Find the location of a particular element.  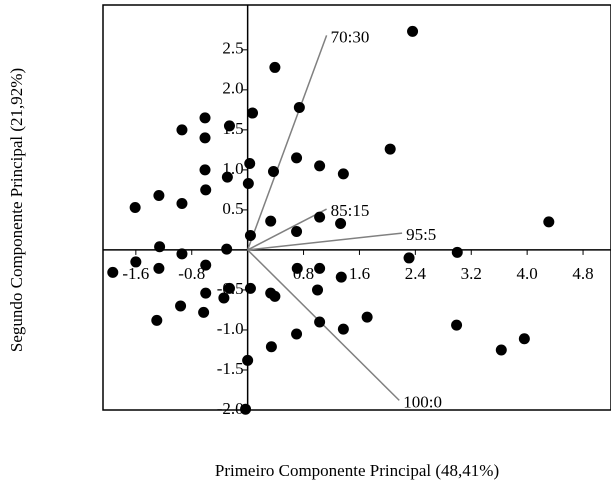

x-tick-label: -1.6 is located at coordinates (135, 273).